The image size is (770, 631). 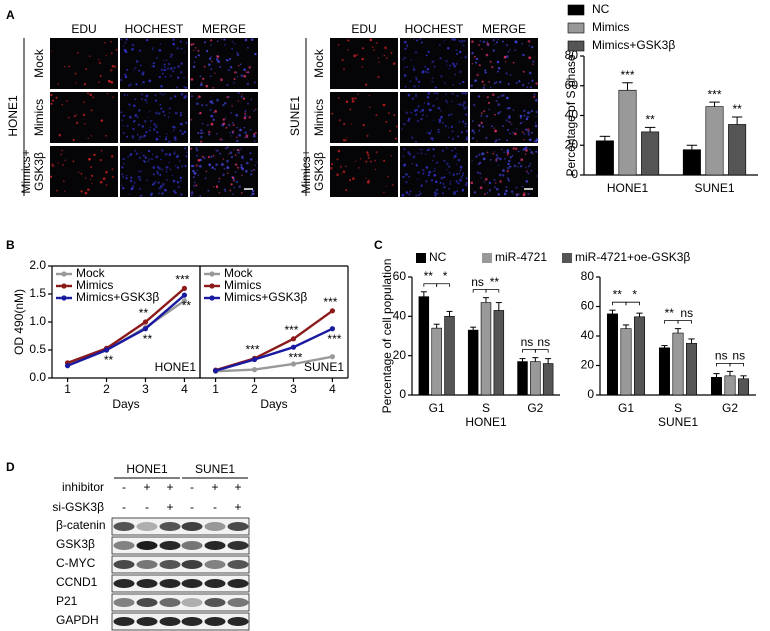 What do you see at coordinates (147, 469) in the screenshot?
I see `group-label: HONE1` at bounding box center [147, 469].